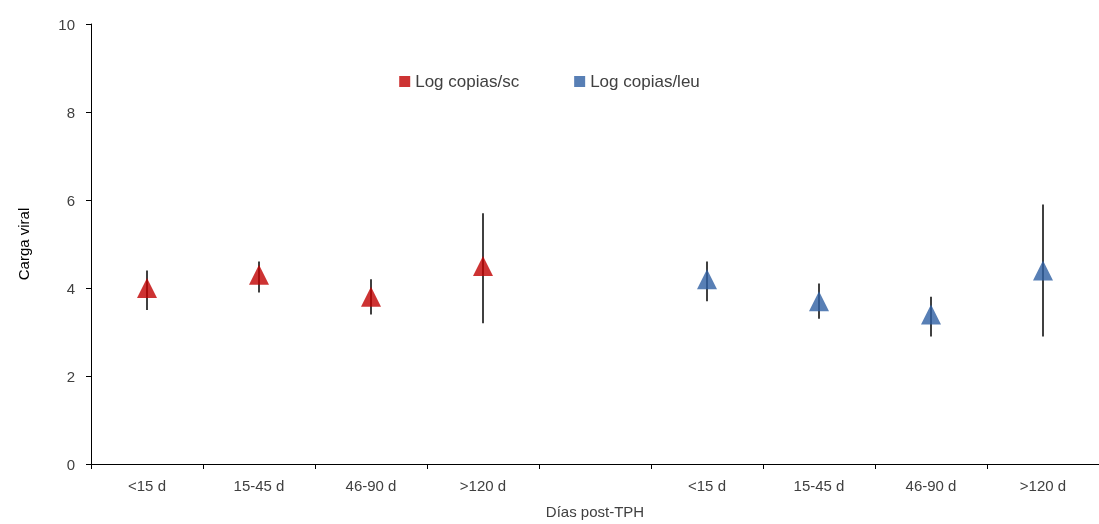 The height and width of the screenshot is (524, 1099). I want to click on y-tick-label: 2, so click(70, 376).